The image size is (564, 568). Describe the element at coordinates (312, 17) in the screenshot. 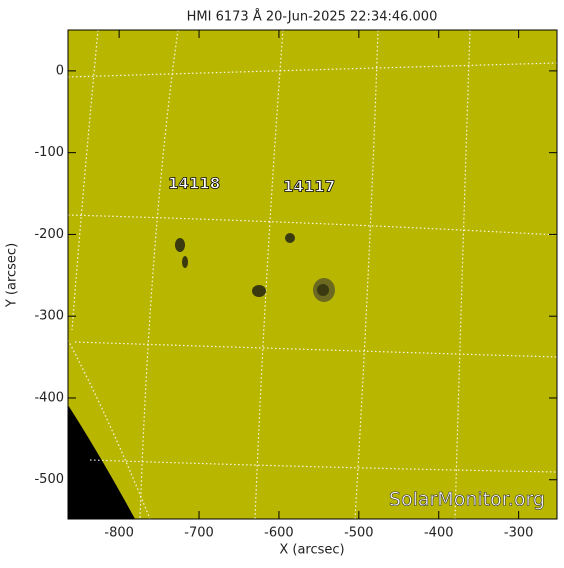

I see `chart-title: HMI 6173 Å 20-Jun-2025 22:34:46.000` at that location.